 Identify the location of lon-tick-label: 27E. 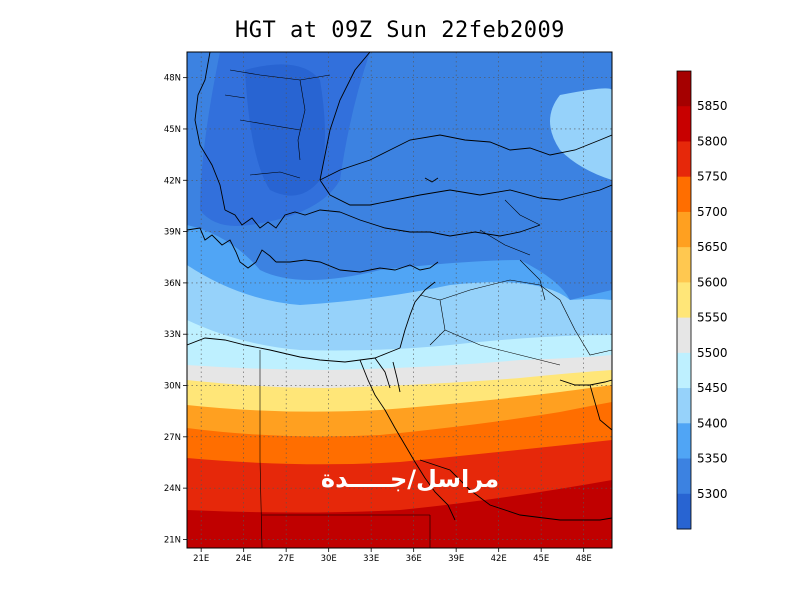
(286, 559).